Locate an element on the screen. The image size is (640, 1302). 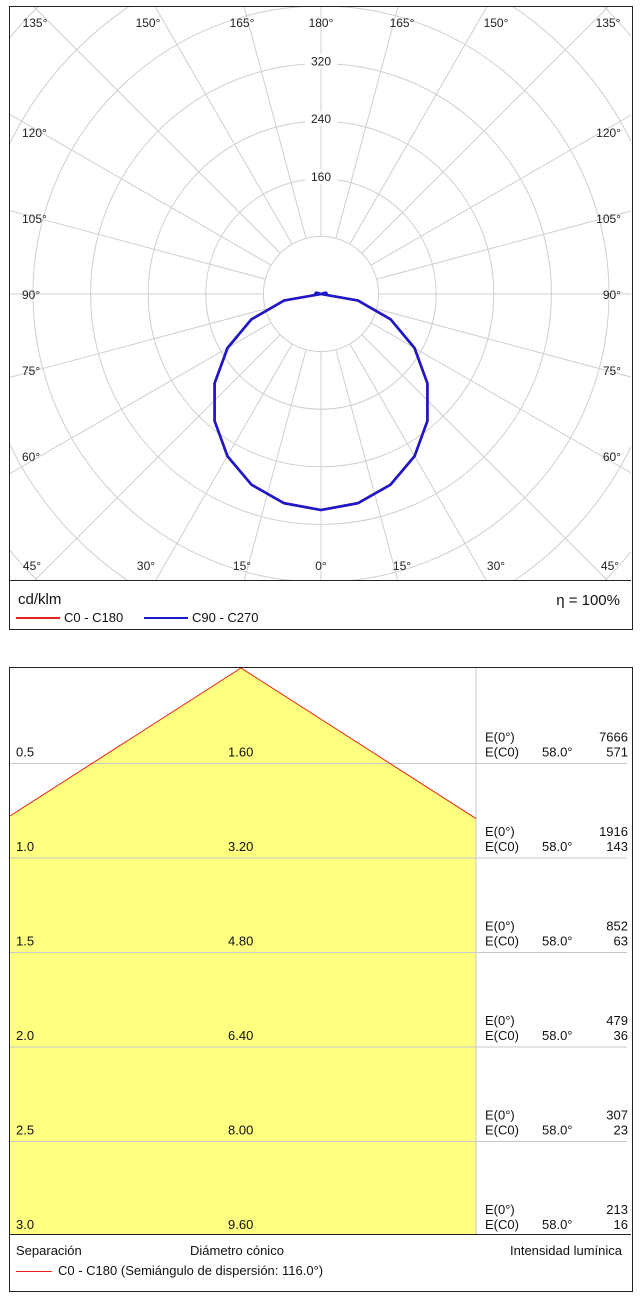
angle-label-right: 105° is located at coordinates (608, 219).